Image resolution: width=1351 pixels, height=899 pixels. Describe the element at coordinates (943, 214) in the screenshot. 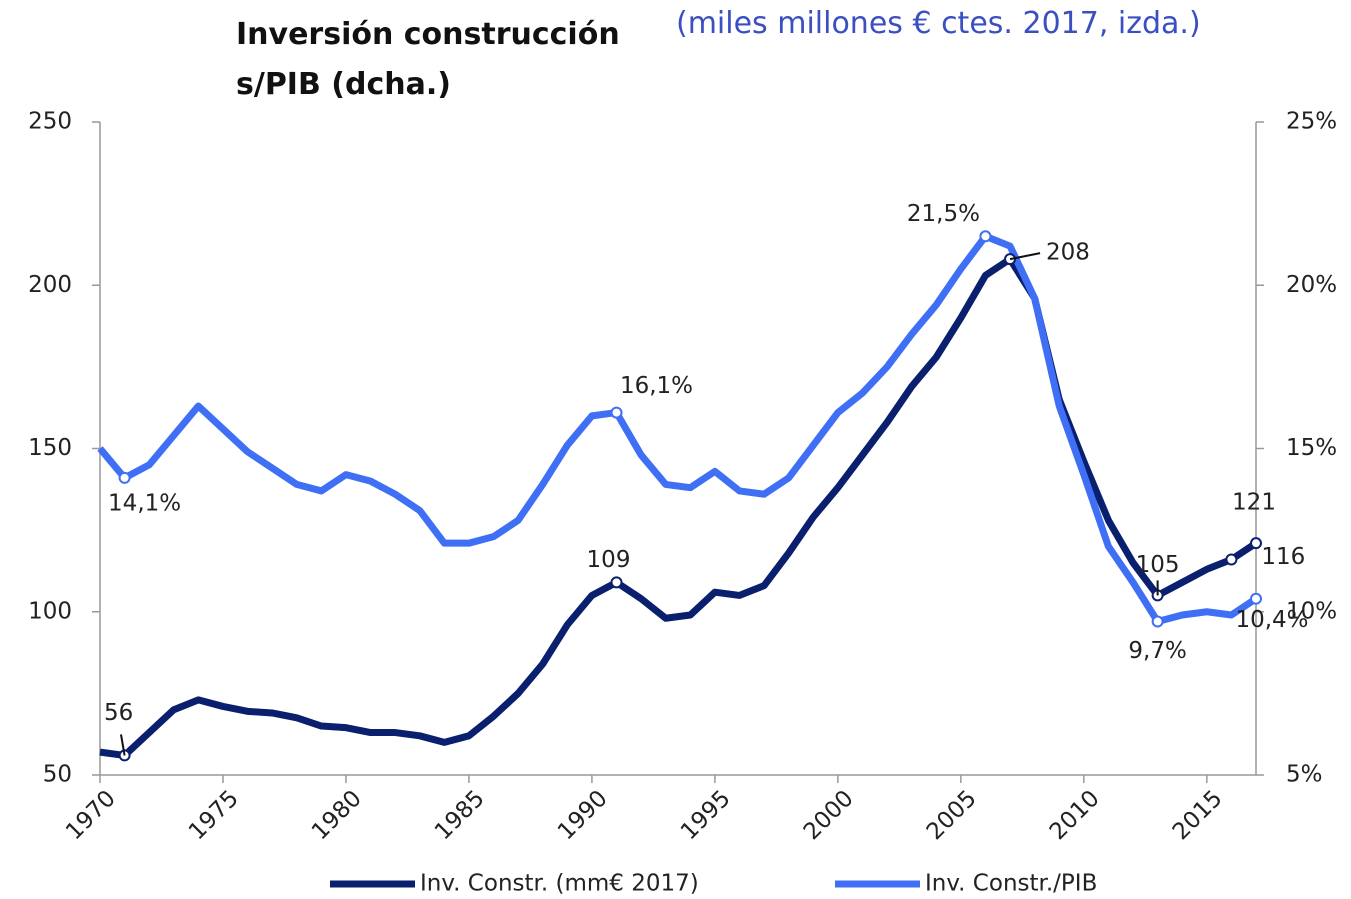

I see `data-label: 21,5%` at that location.